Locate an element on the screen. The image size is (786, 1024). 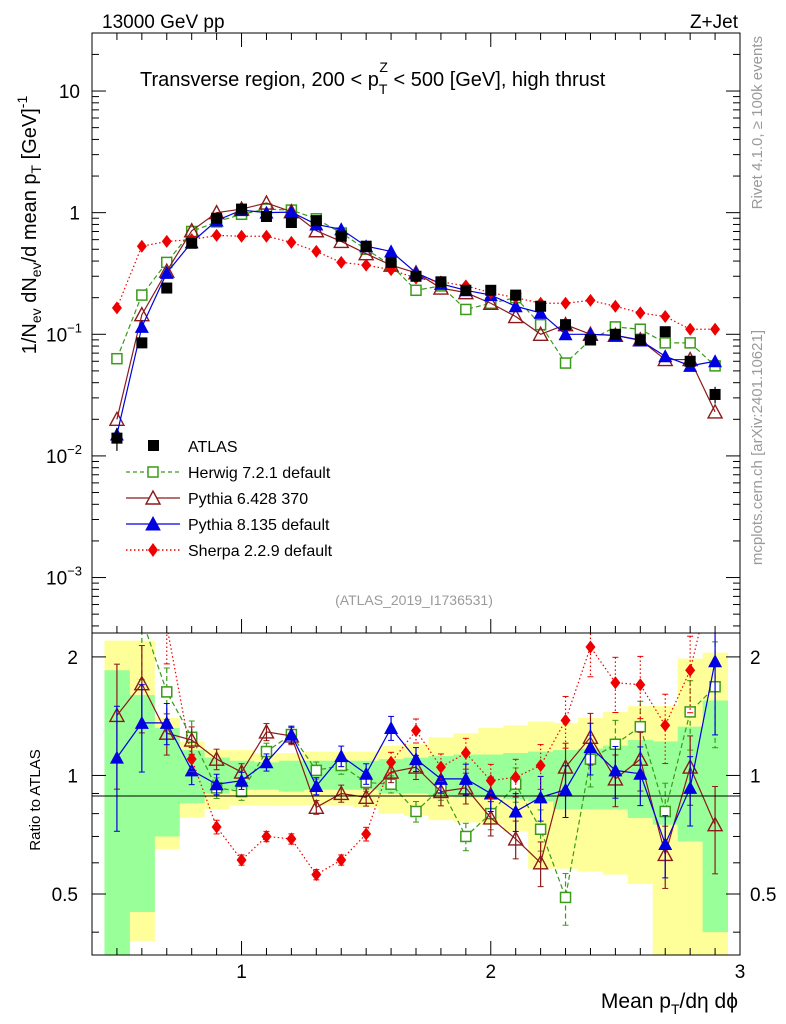
y-tick-label-1e-1: 10⁻¹ is located at coordinates (64, 333).